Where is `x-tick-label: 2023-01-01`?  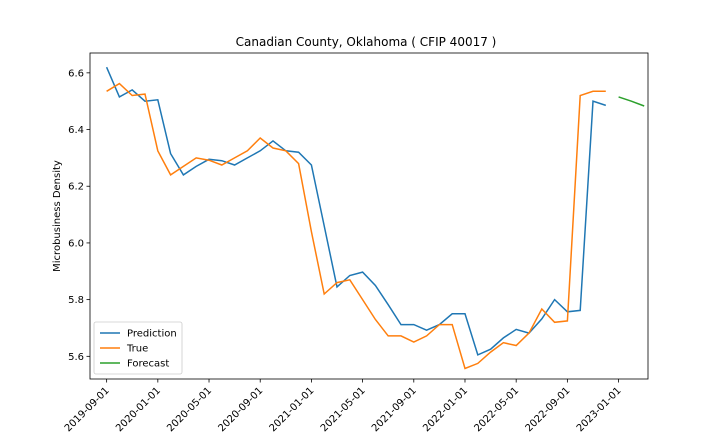 x-tick-label: 2023-01-01 is located at coordinates (599, 408).